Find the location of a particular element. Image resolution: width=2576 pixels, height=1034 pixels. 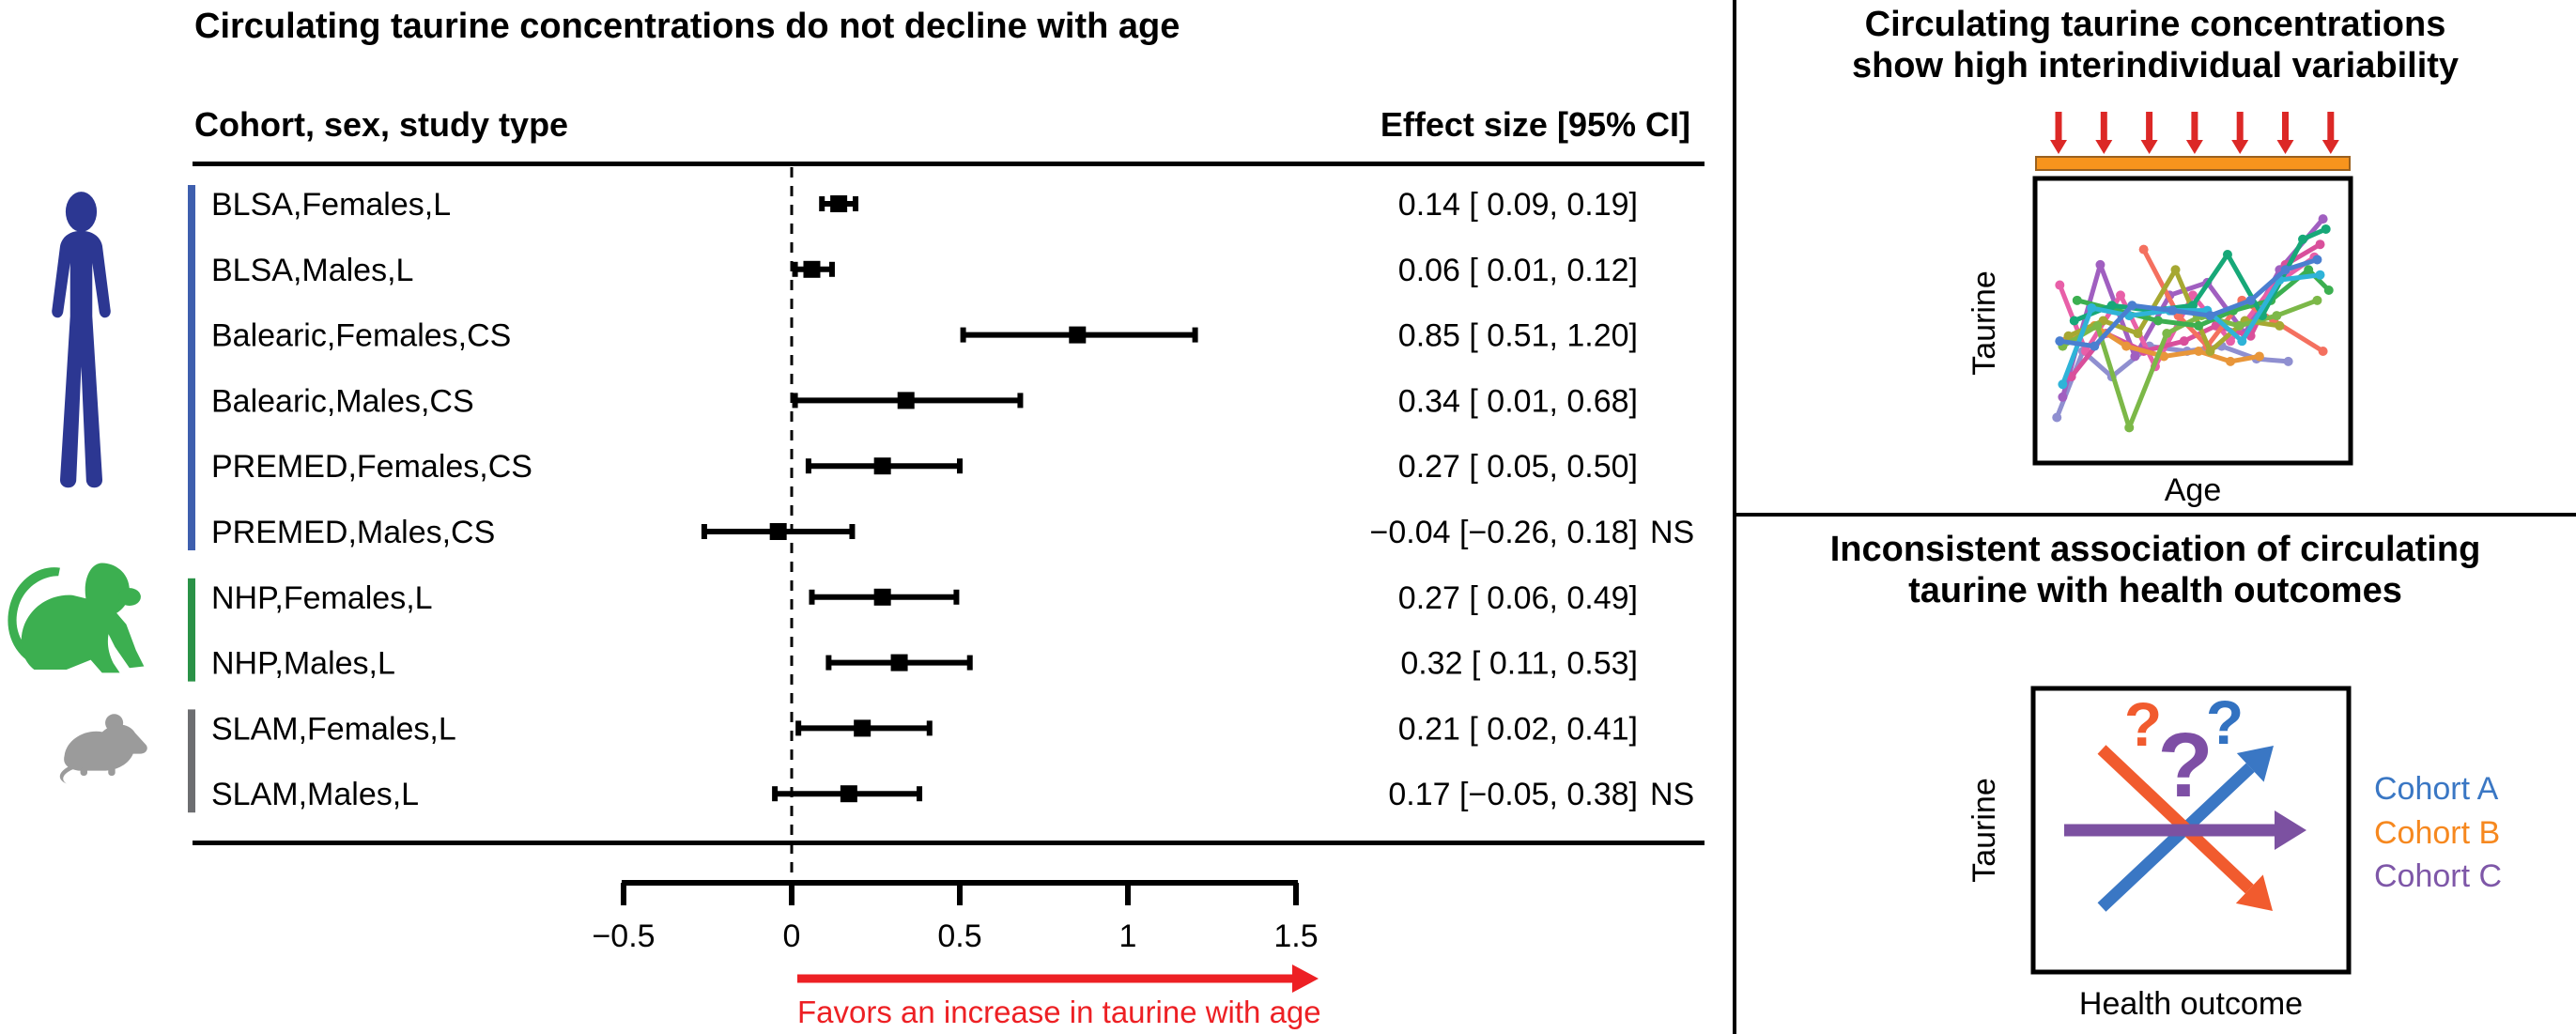

variability-y-axis-label: Taurine is located at coordinates (1984, 323).